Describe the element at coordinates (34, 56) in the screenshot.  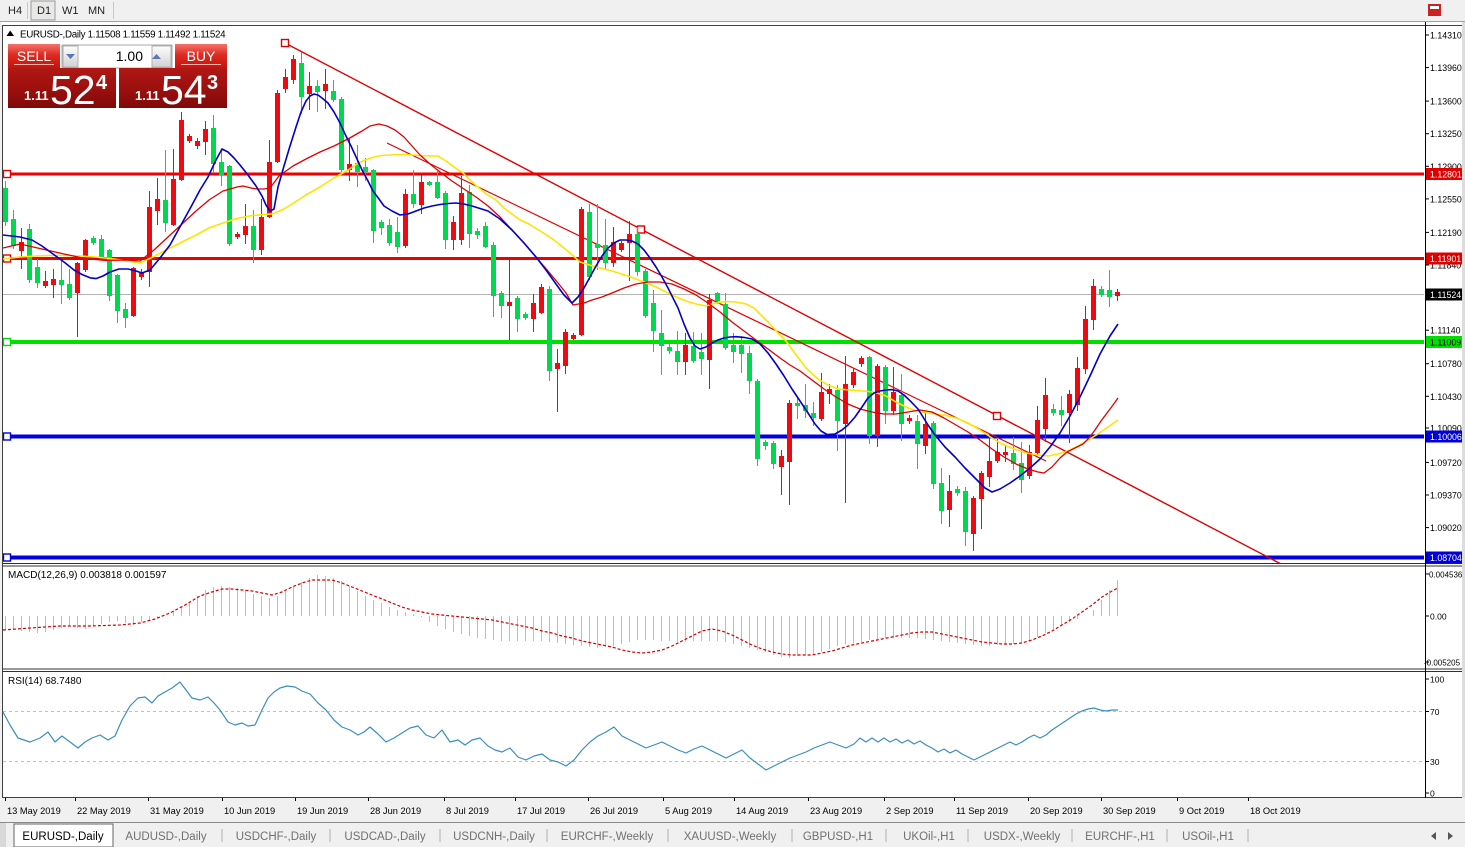
I see `svg-text: SELL` at that location.